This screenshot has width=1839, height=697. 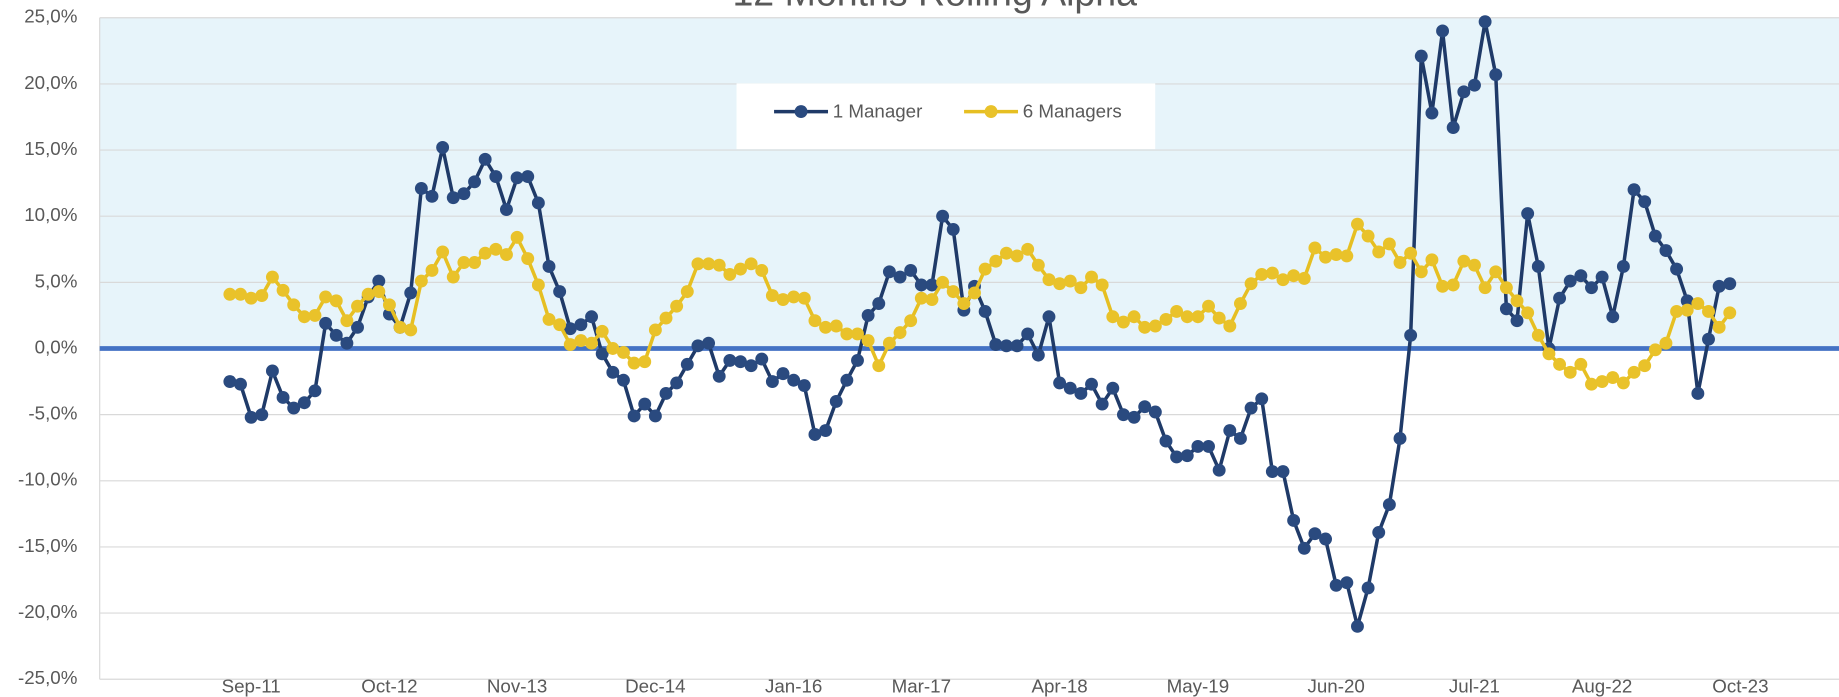 What do you see at coordinates (47, 611) in the screenshot?
I see `y-tick-label: -20,0%` at bounding box center [47, 611].